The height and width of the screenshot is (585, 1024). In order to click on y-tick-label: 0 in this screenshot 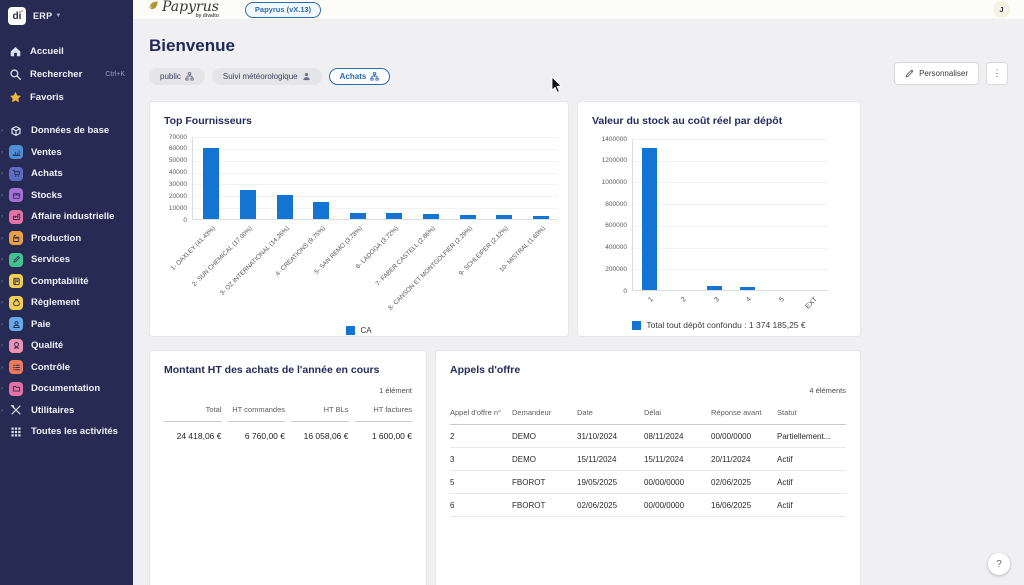, I will do `click(625, 291)`.